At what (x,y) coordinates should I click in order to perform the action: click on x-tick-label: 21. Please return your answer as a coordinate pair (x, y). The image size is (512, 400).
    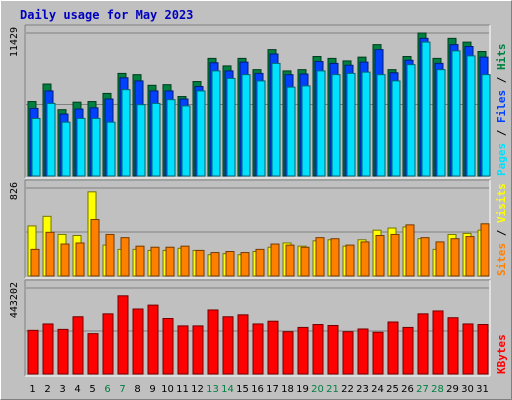
    Looking at the image, I should click on (332, 389).